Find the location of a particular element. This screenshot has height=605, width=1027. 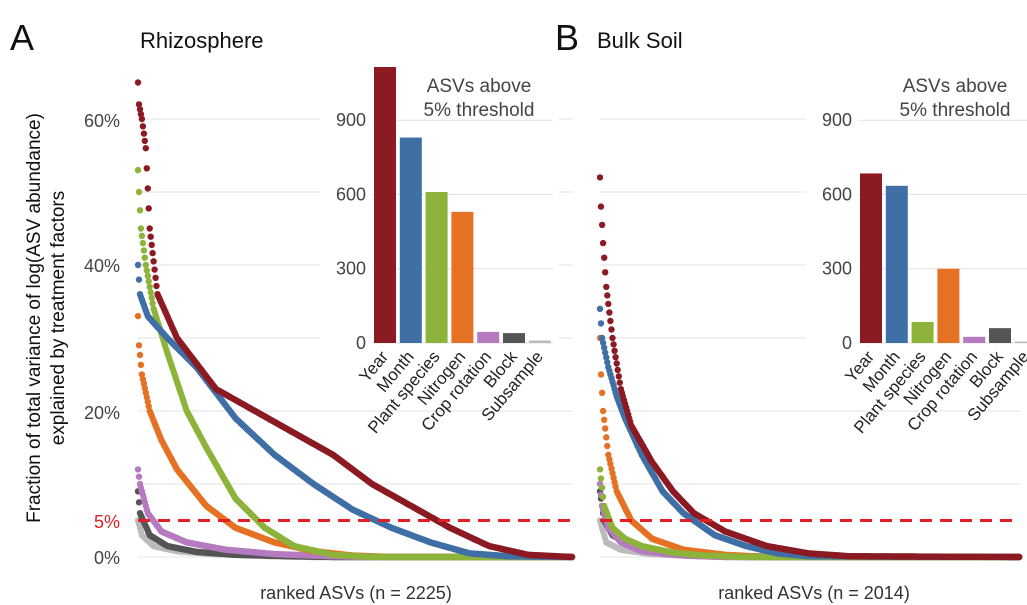

panel-a-title: Rhizosphere is located at coordinates (202, 40).